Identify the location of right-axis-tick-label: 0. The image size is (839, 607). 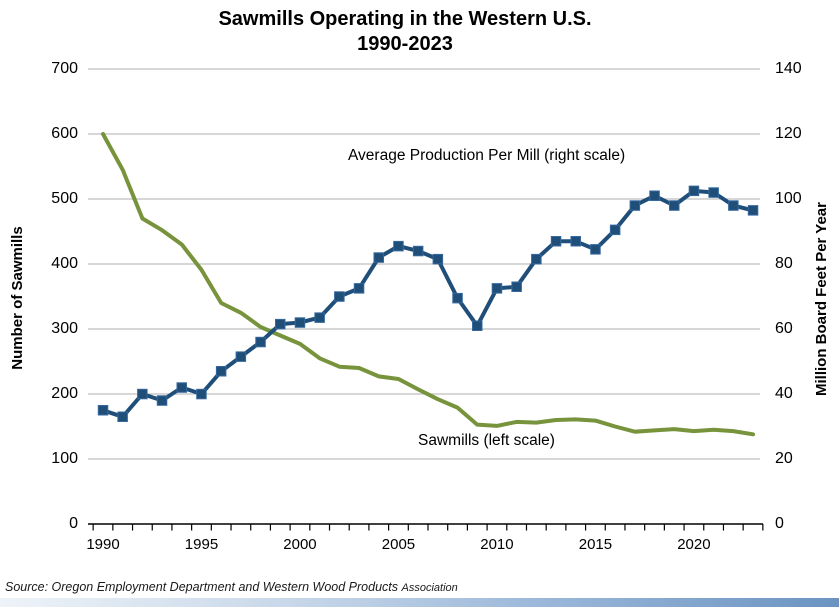
(779, 523).